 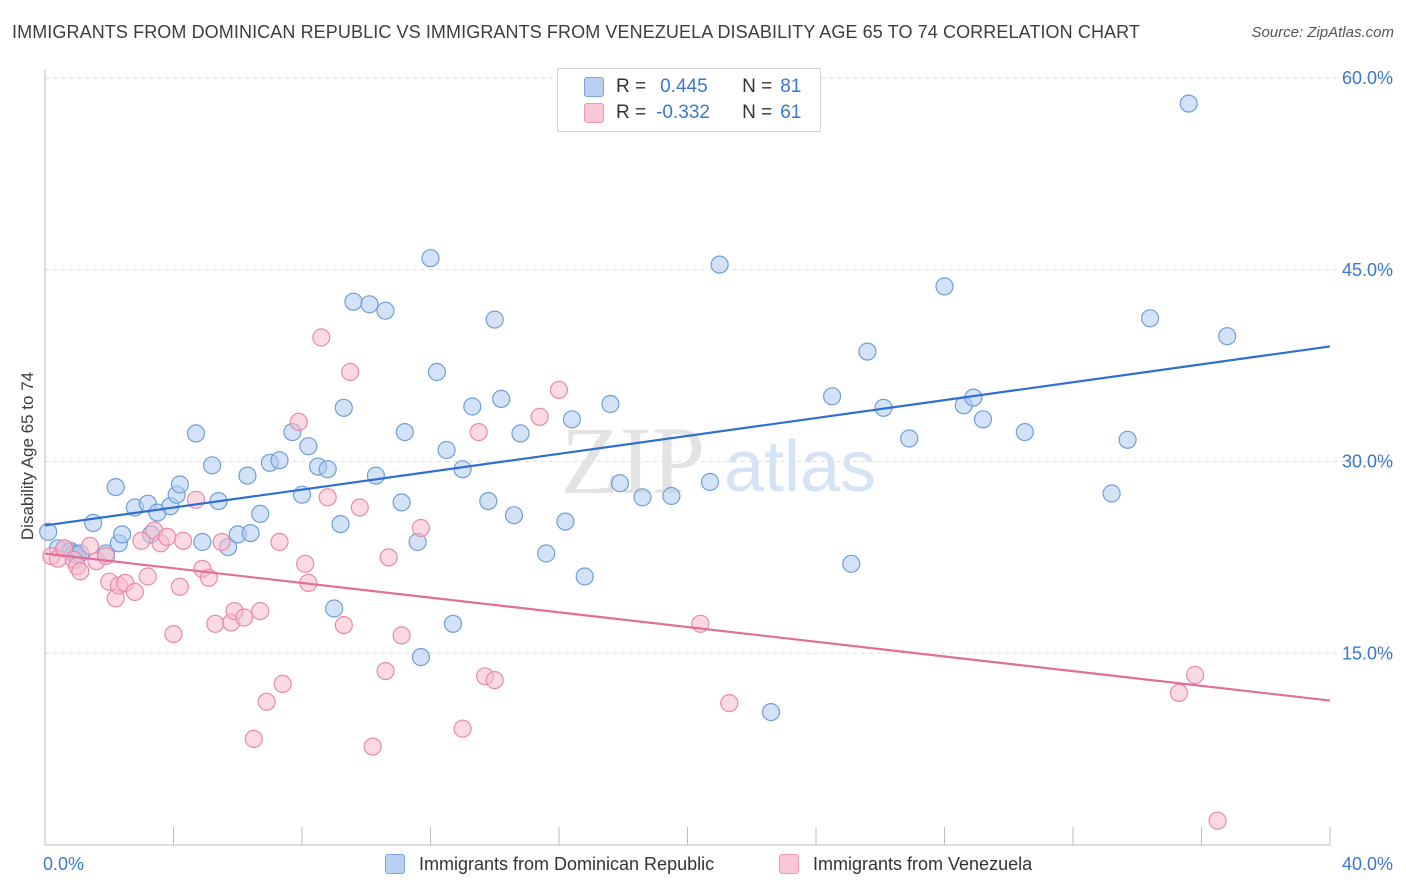 I want to click on x-tick-label: 40.0%, so click(x=1367, y=864).